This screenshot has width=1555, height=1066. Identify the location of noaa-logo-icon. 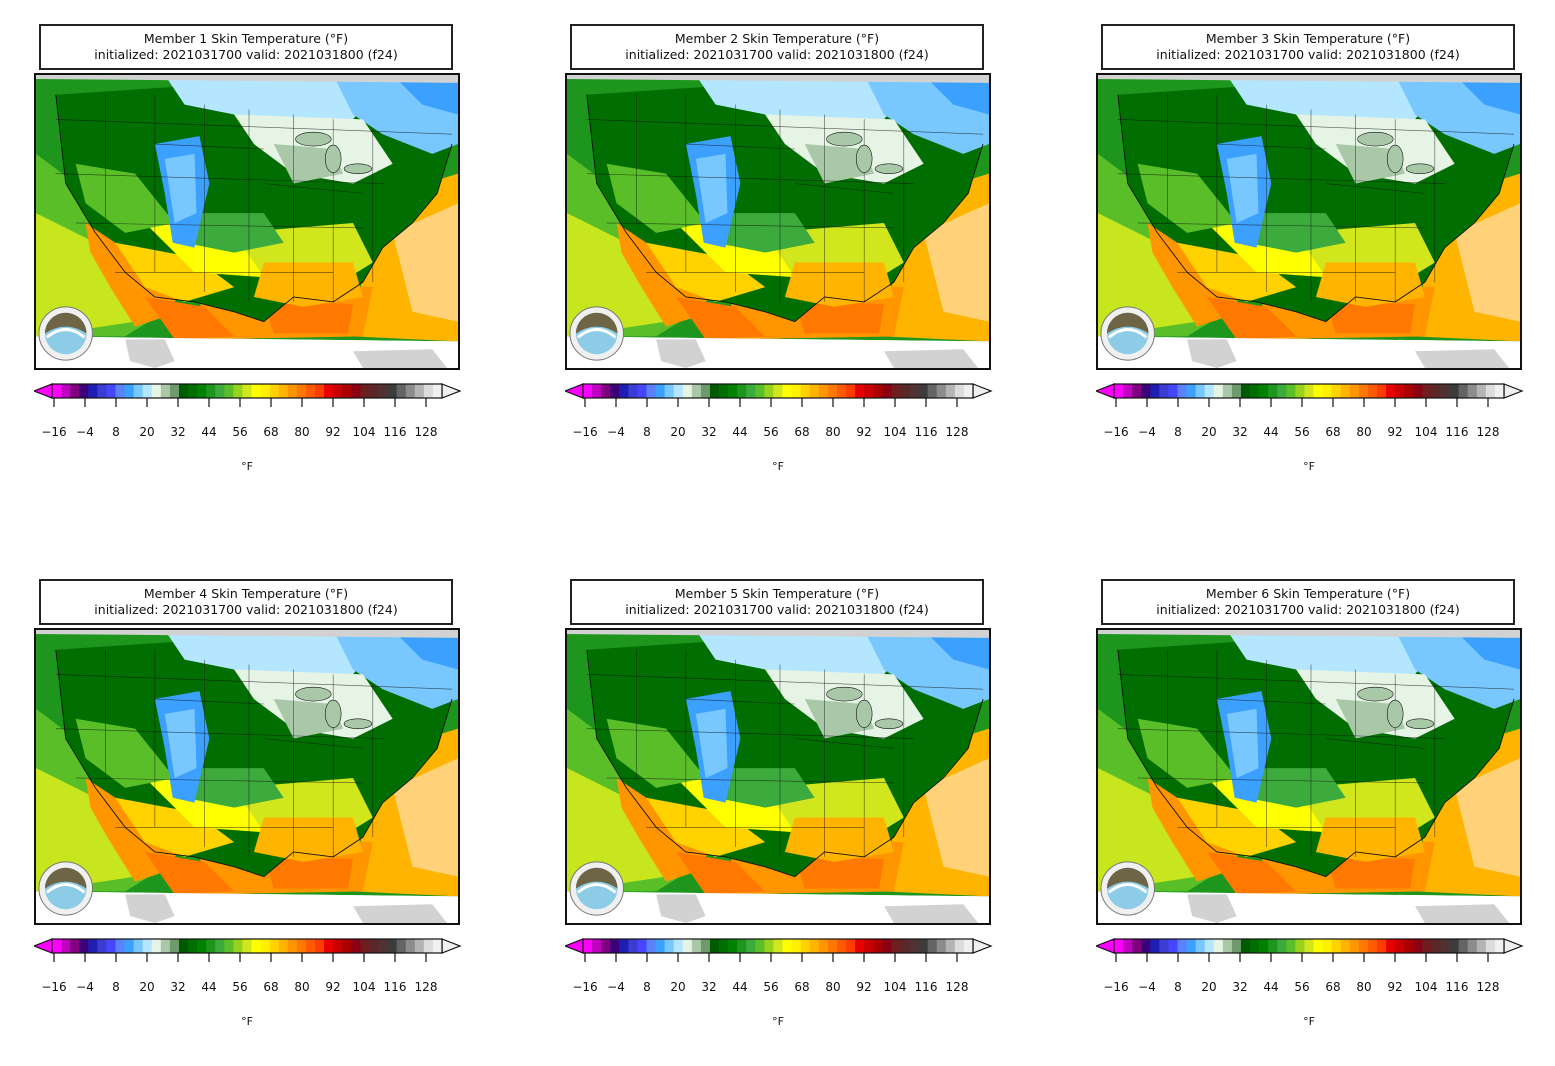
(1127, 888).